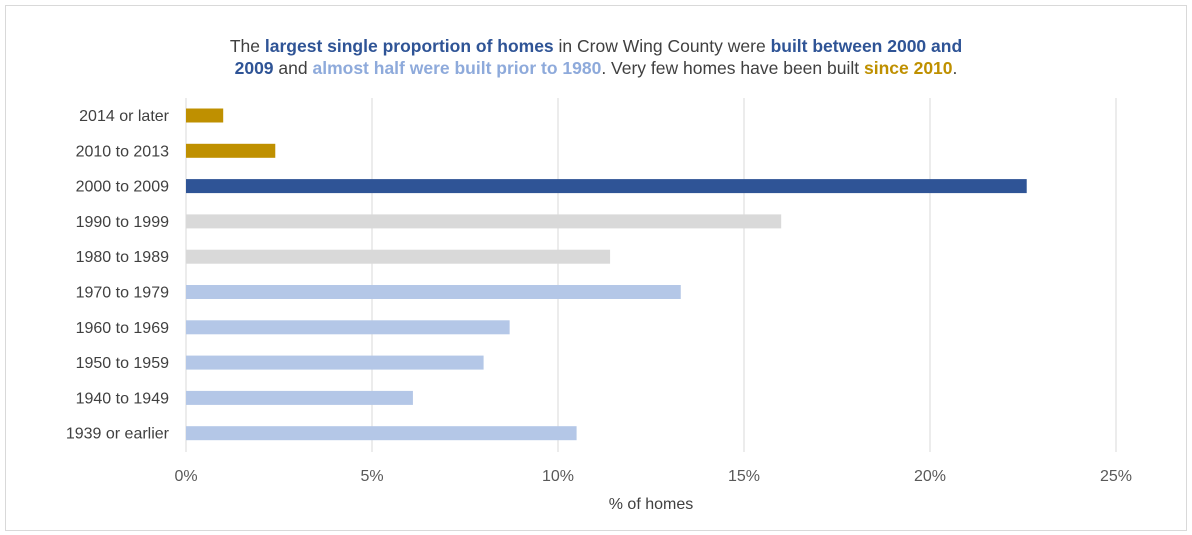 The image size is (1192, 535). I want to click on title-segment: in Crow Wing County were, so click(662, 46).